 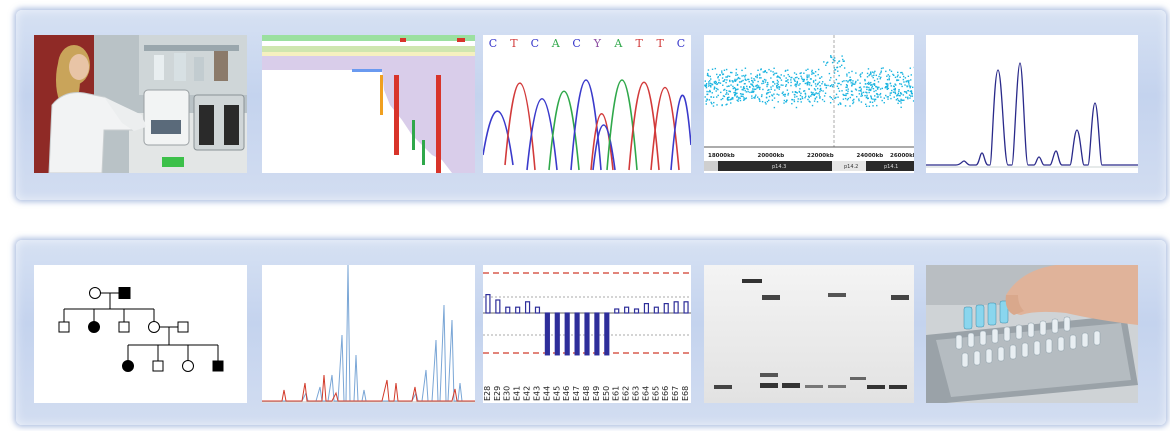 What do you see at coordinates (645, 393) in the screenshot?
I see `exon-label: E64` at bounding box center [645, 393].